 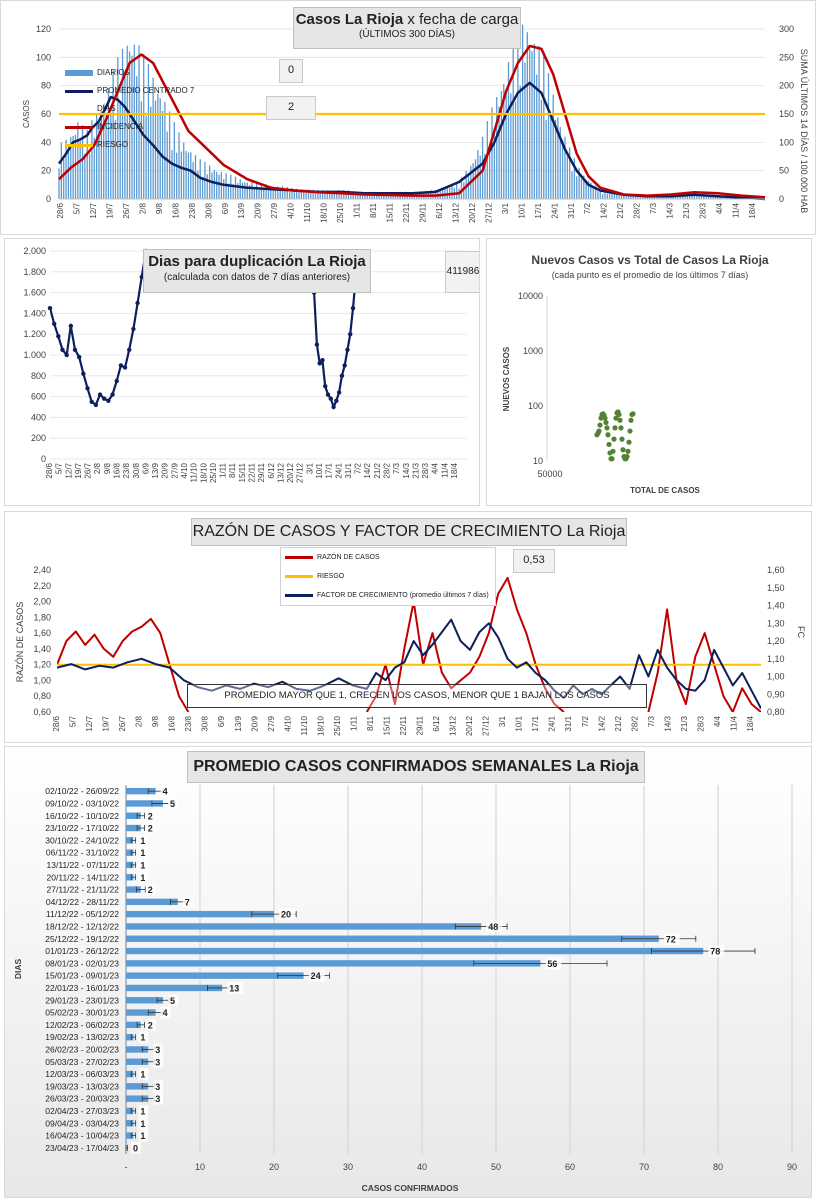 What do you see at coordinates (373, 210) in the screenshot?
I see `x-tick-label: 8/11` at bounding box center [373, 210].